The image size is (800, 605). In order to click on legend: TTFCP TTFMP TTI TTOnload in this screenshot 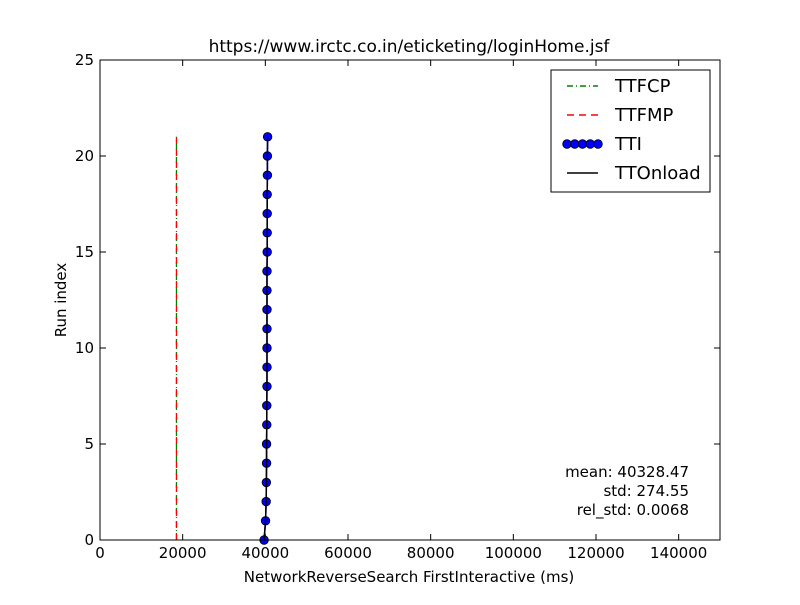, I will do `click(630, 131)`.